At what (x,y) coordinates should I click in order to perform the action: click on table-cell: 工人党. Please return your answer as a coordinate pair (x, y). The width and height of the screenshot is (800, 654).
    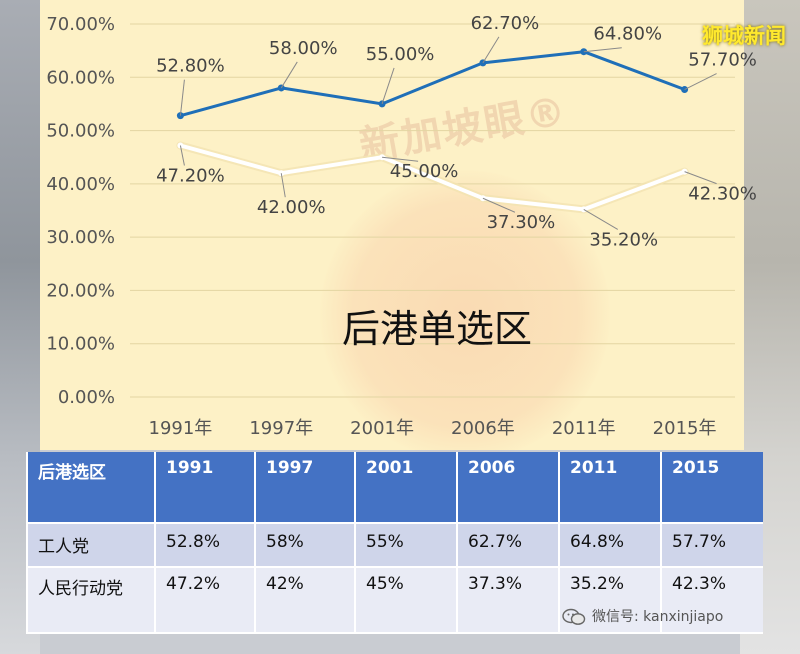
    Looking at the image, I should click on (90, 545).